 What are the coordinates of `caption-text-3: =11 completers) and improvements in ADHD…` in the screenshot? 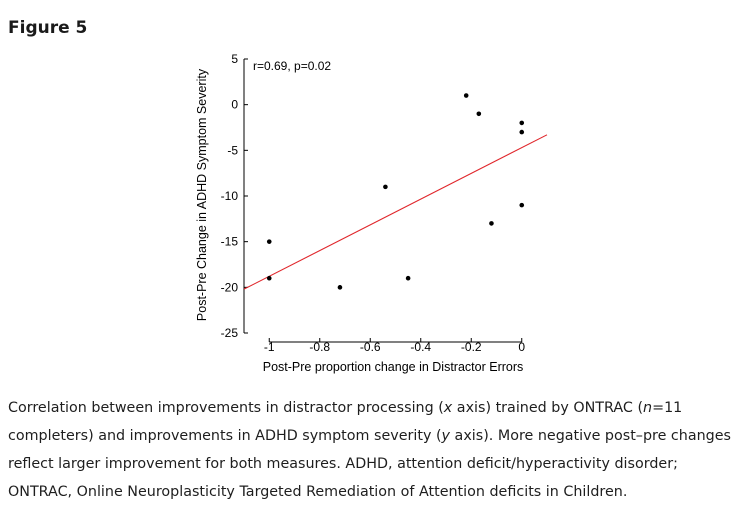 It's located at (345, 422).